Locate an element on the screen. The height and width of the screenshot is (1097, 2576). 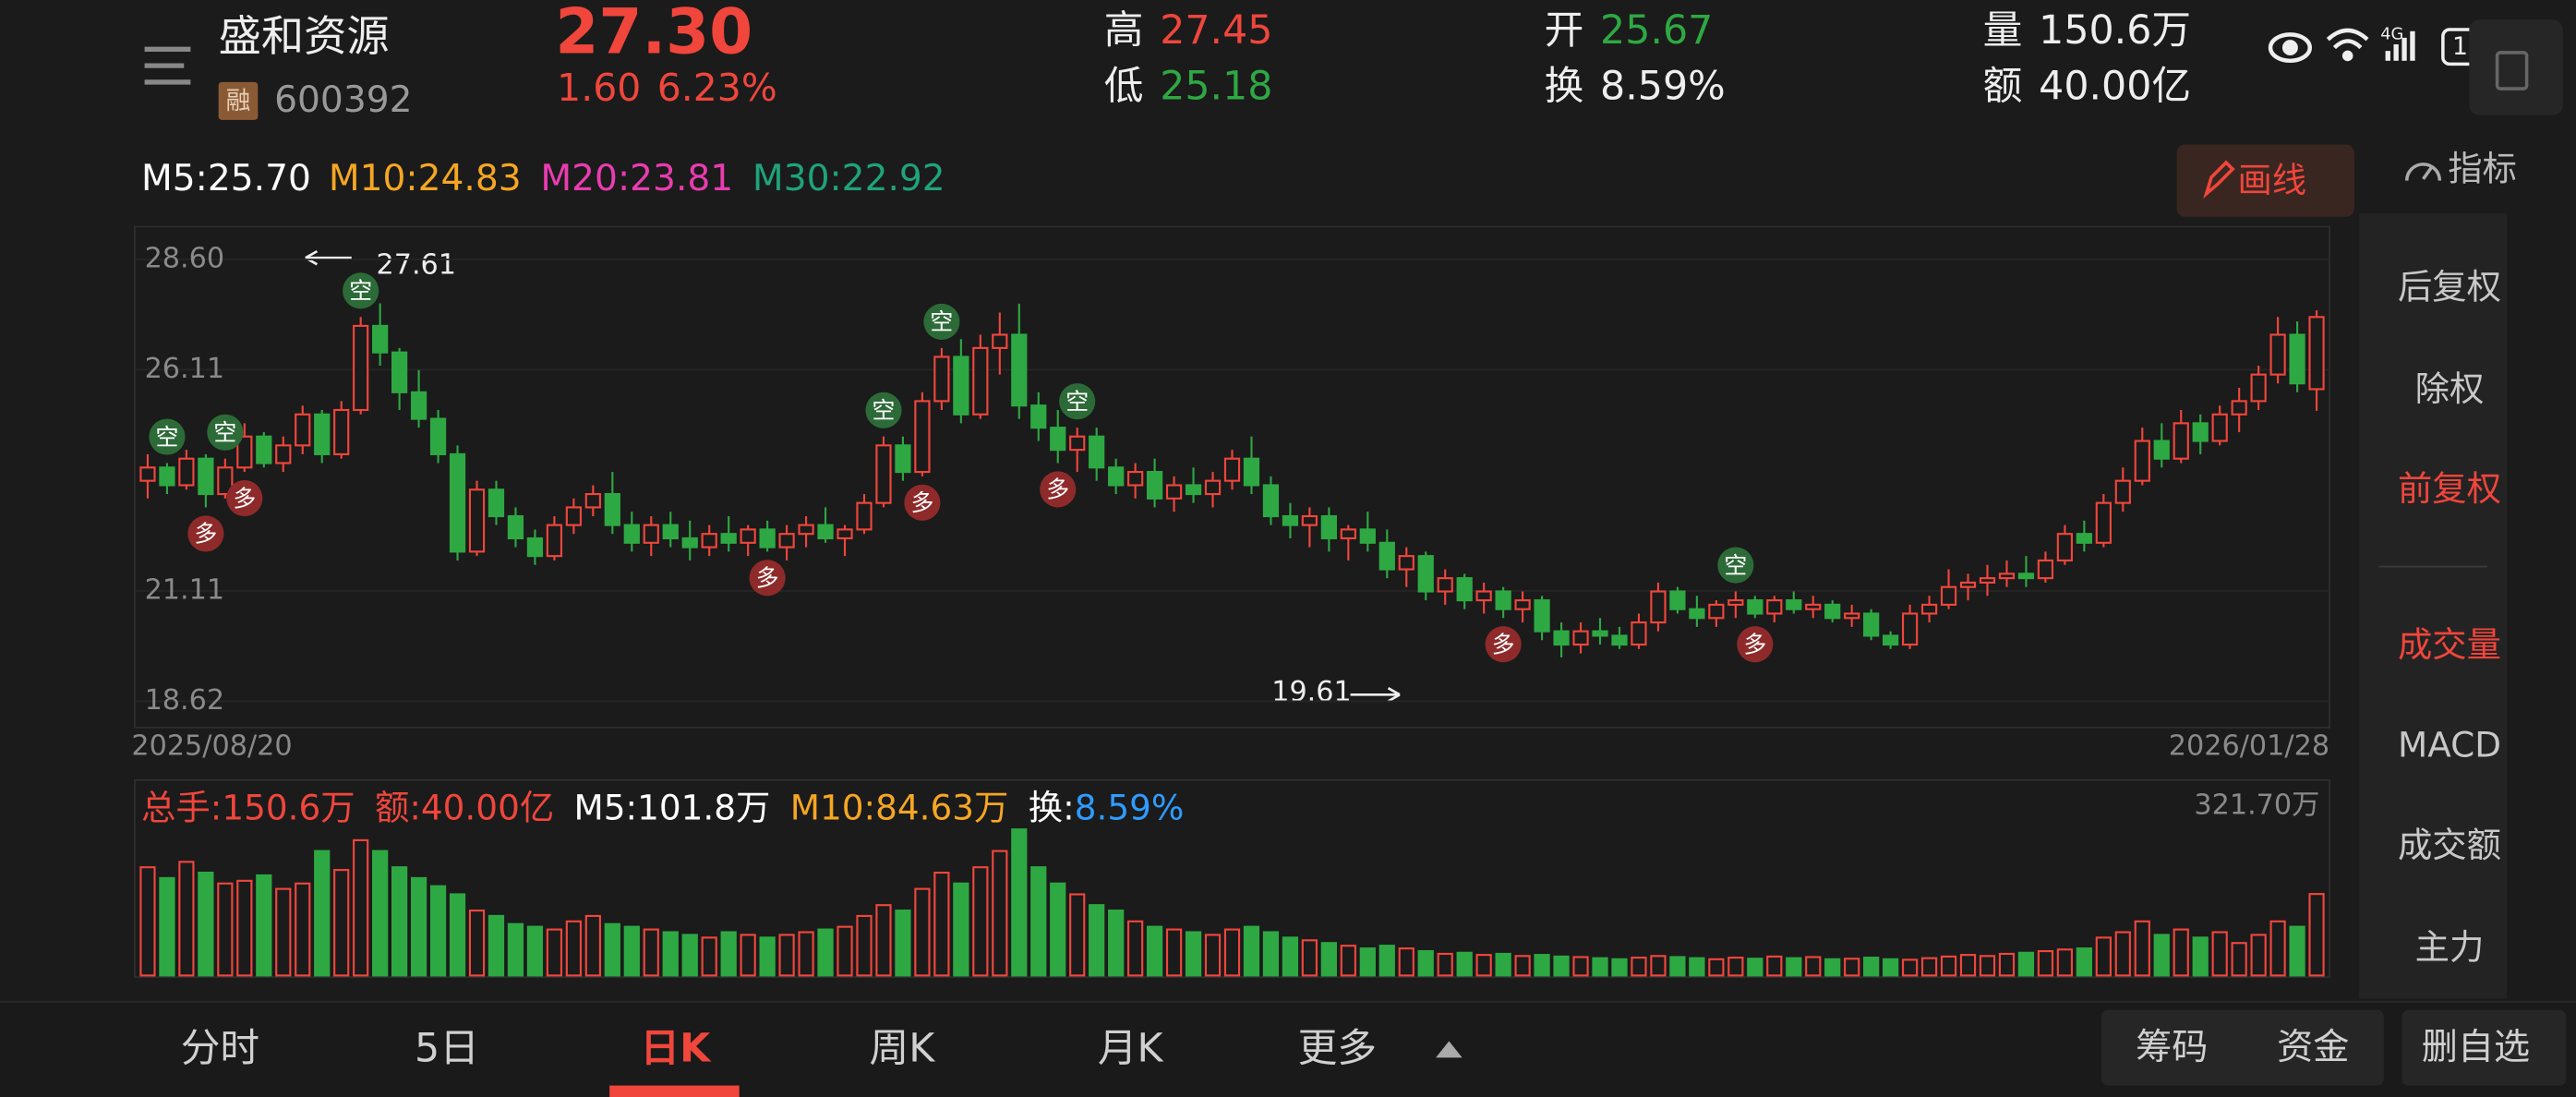
draw-button is located at coordinates (2265, 180).